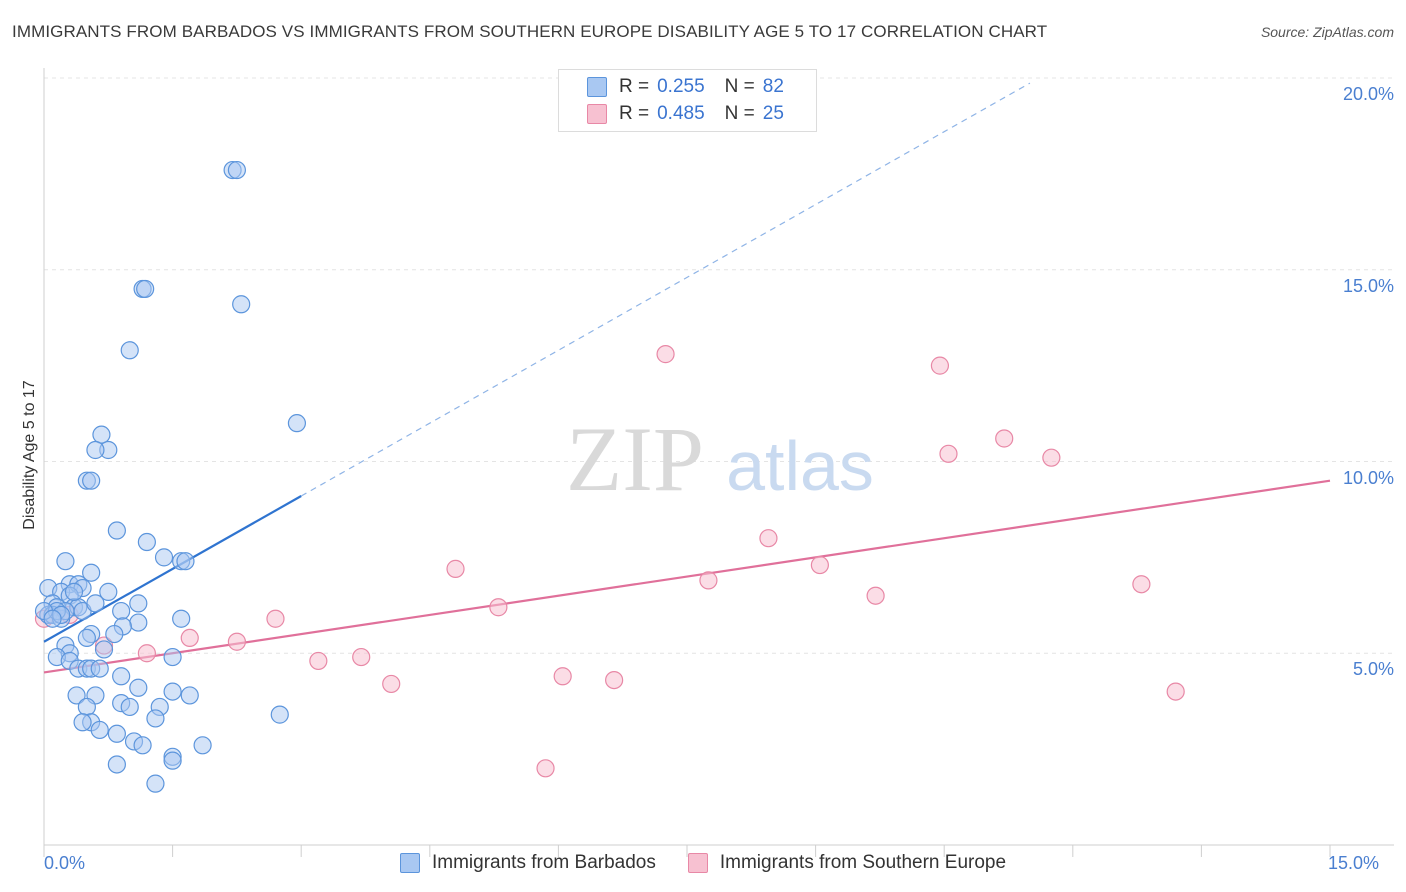  What do you see at coordinates (1368, 94) in the screenshot?
I see `y-tick-label: 20.0%` at bounding box center [1368, 94].